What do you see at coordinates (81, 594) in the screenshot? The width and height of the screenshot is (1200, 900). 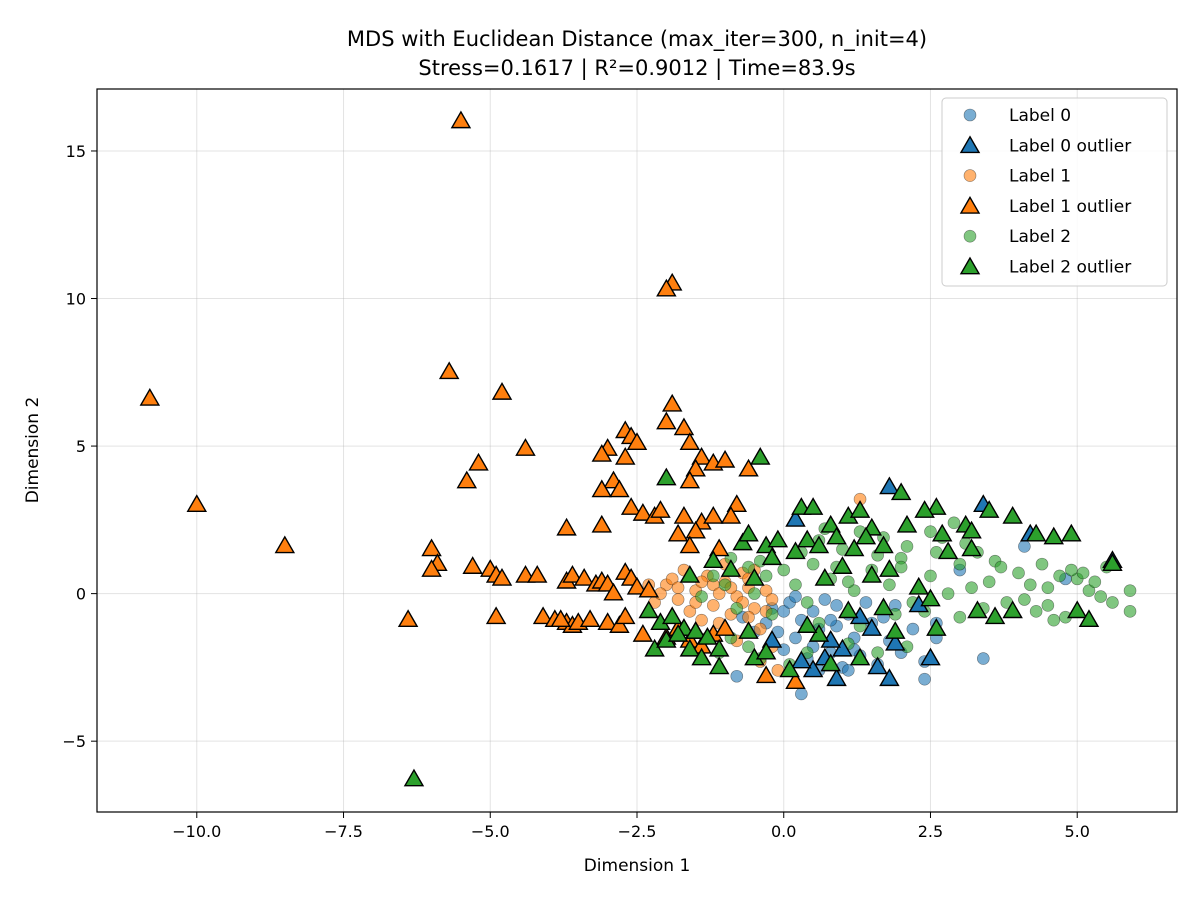 I see `y-tick-label: 0` at bounding box center [81, 594].